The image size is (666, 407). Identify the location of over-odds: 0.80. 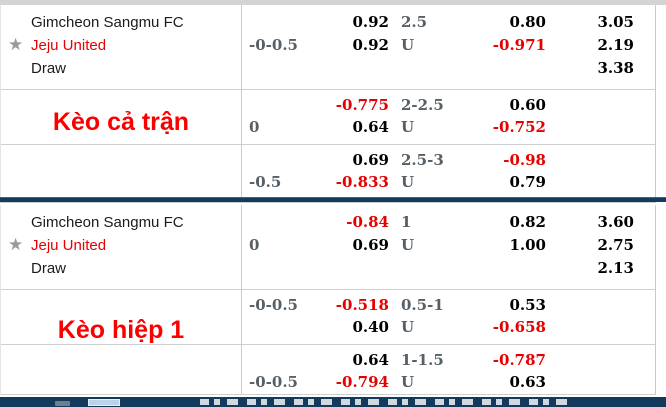
(527, 22).